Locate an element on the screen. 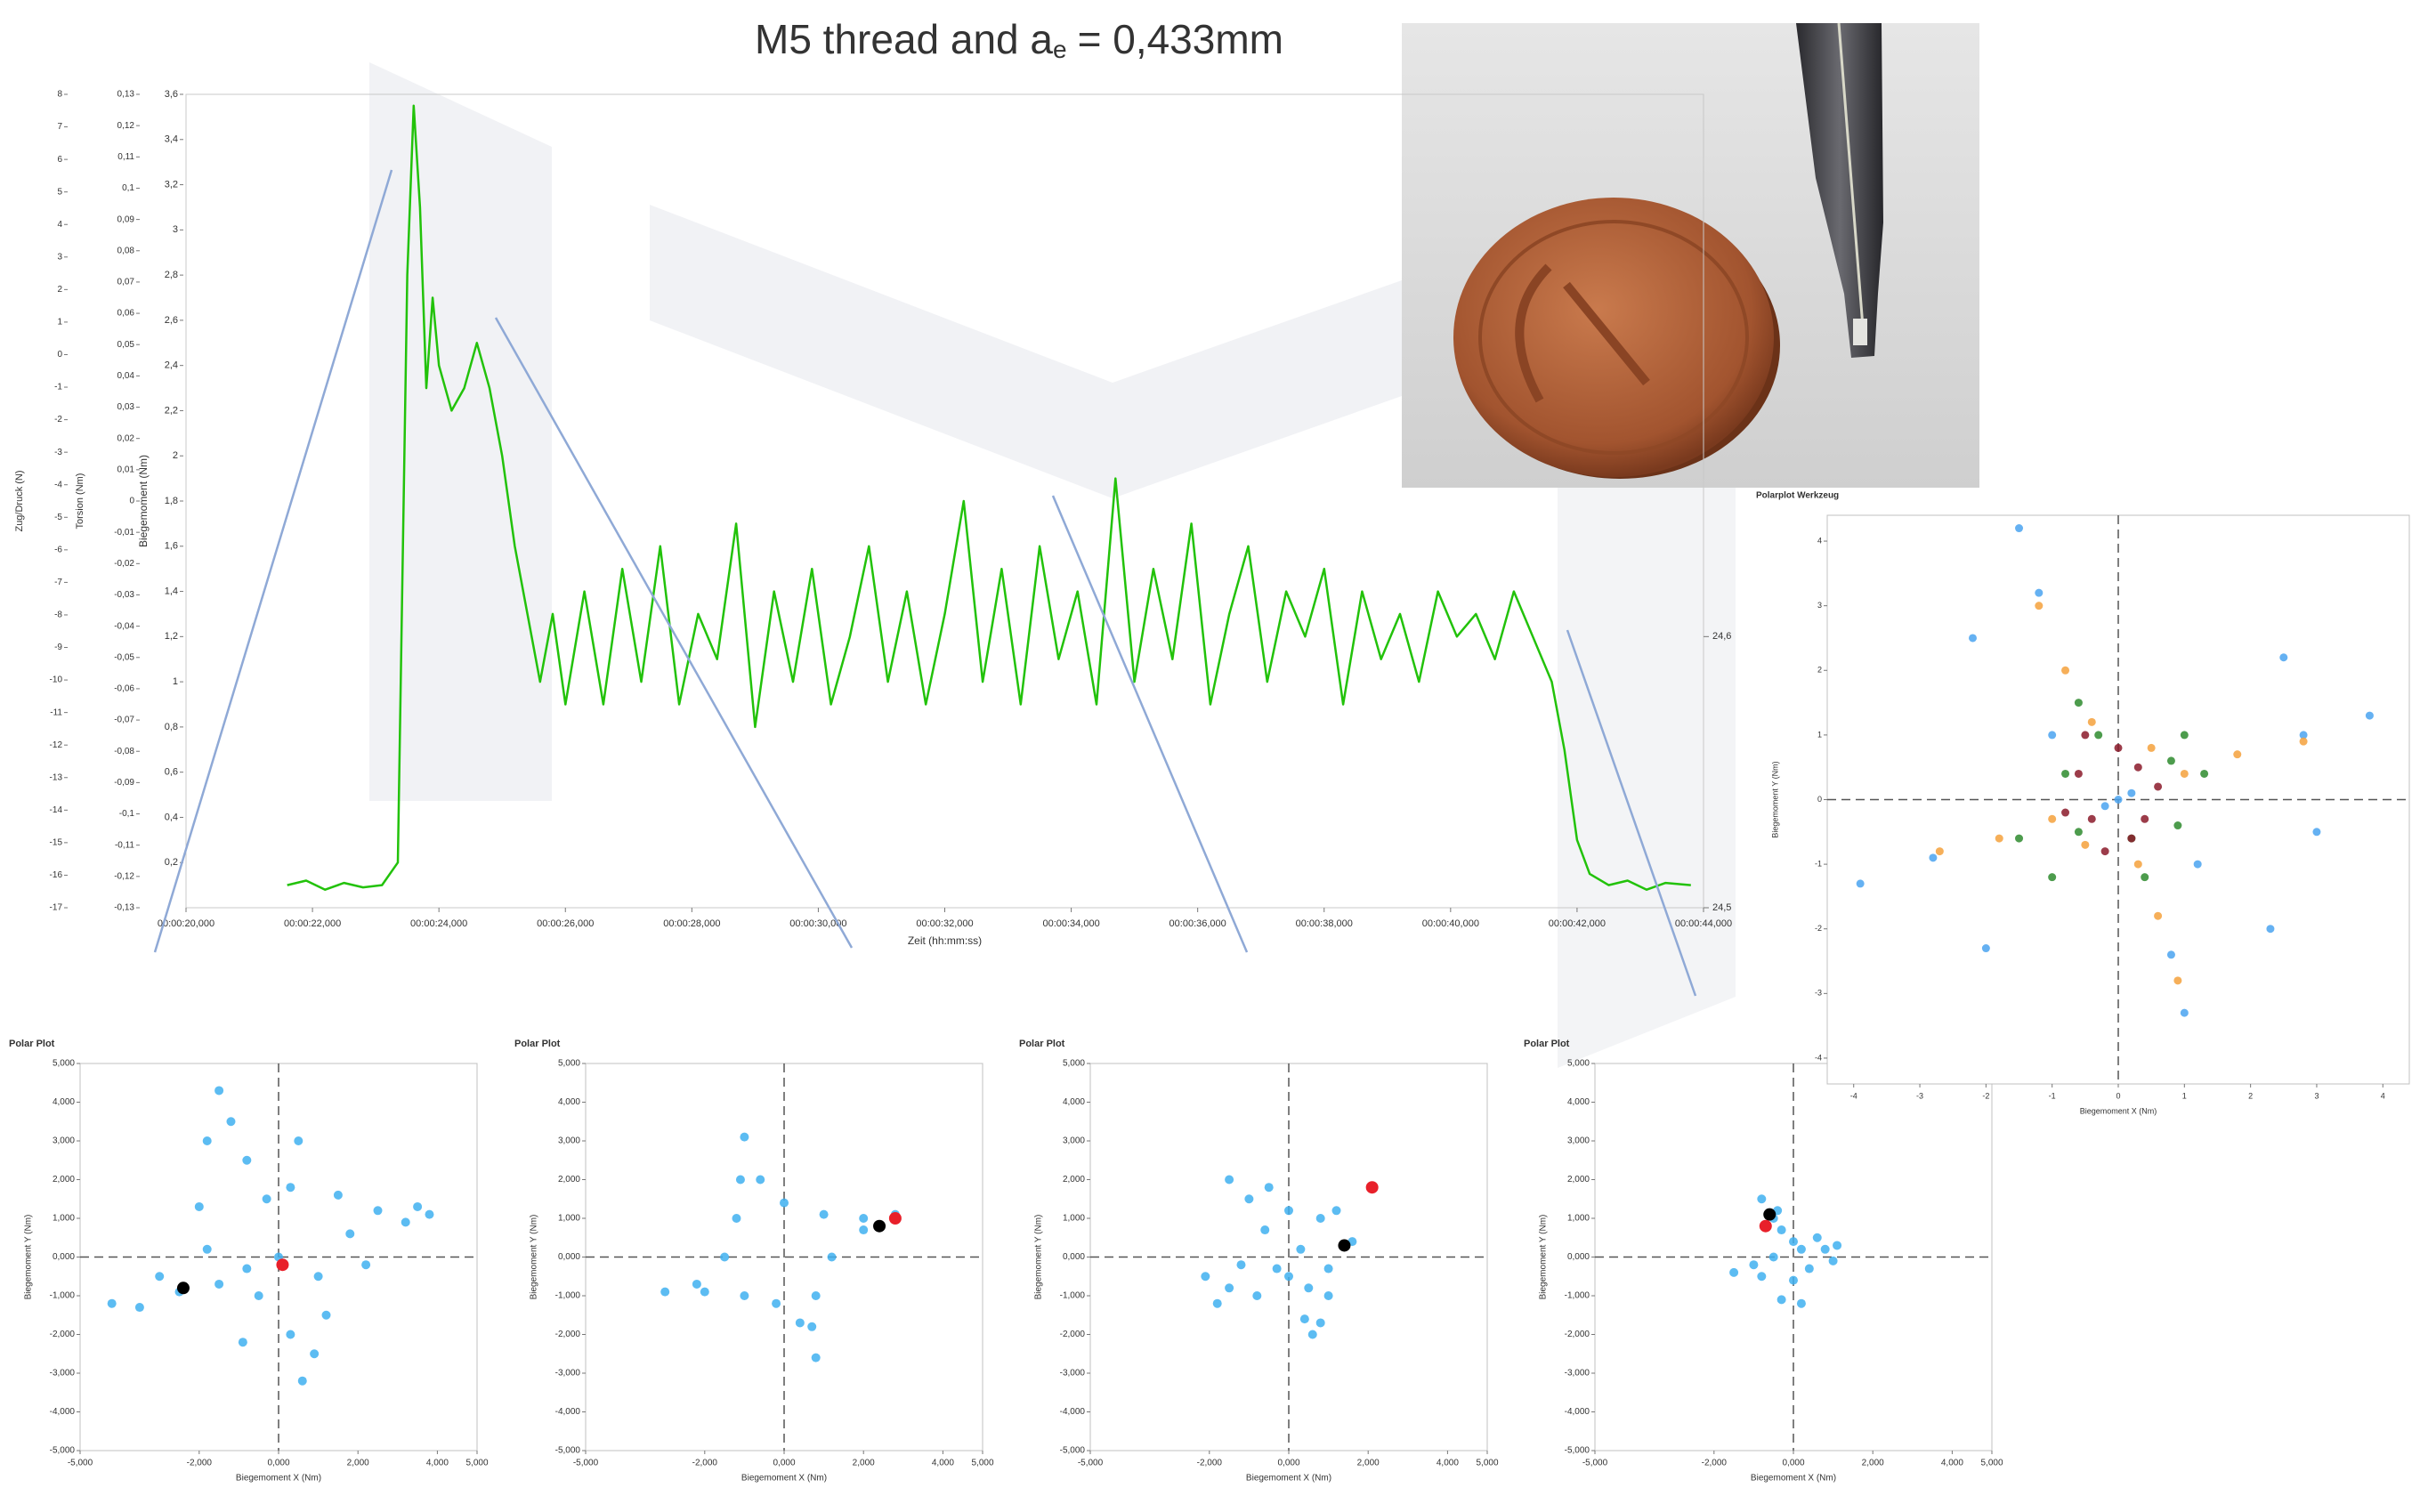  x-tick-label: 00:00:32,000 is located at coordinates (944, 923).